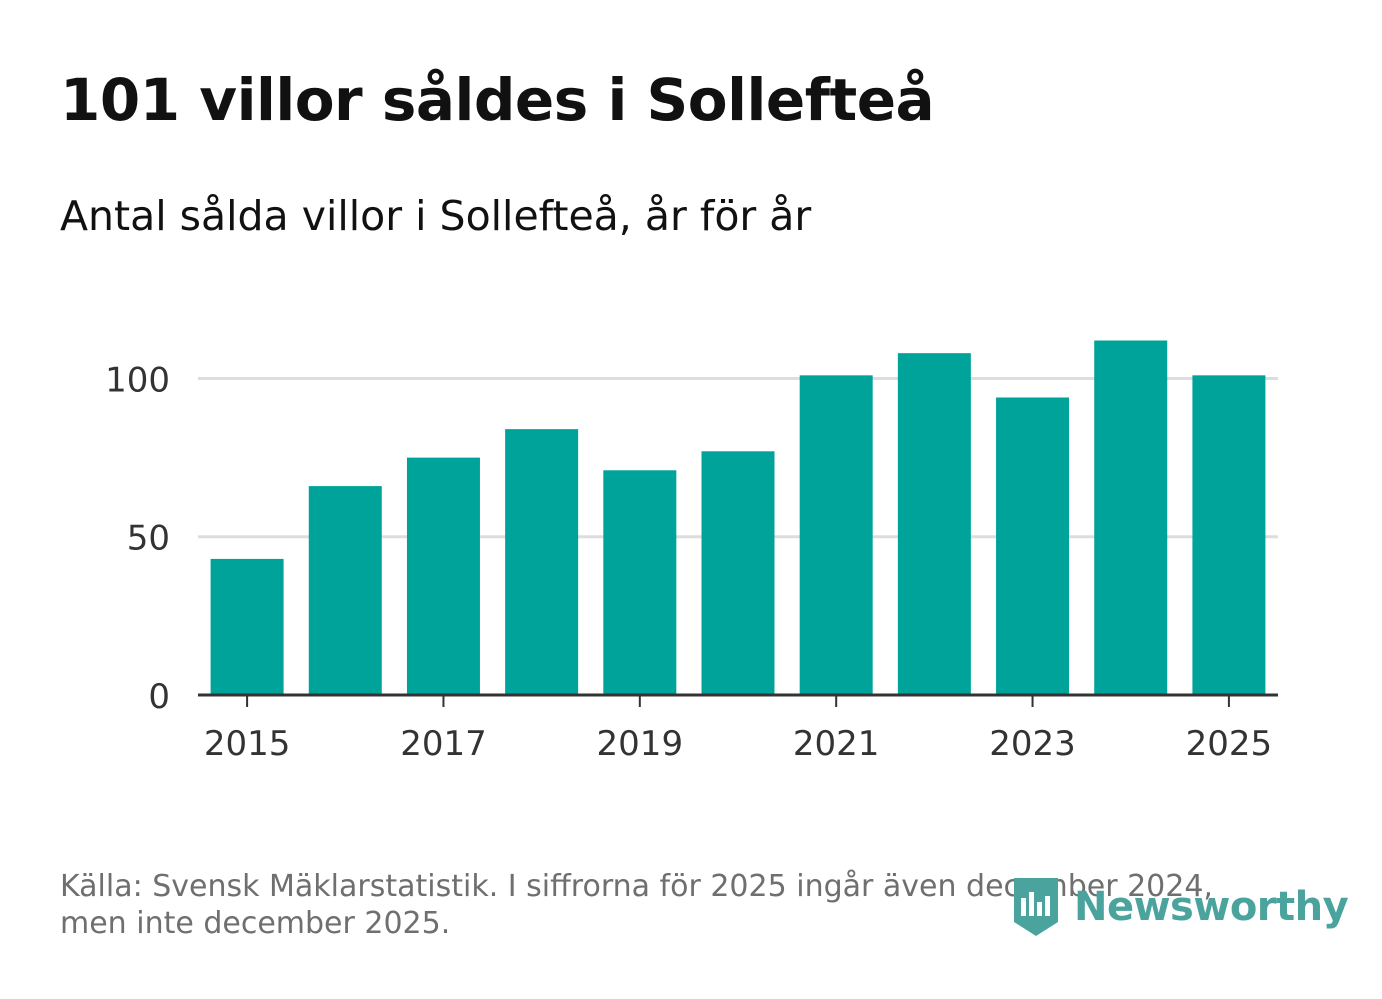 The image size is (1382, 999). What do you see at coordinates (443, 576) in the screenshot?
I see `bar-2017` at bounding box center [443, 576].